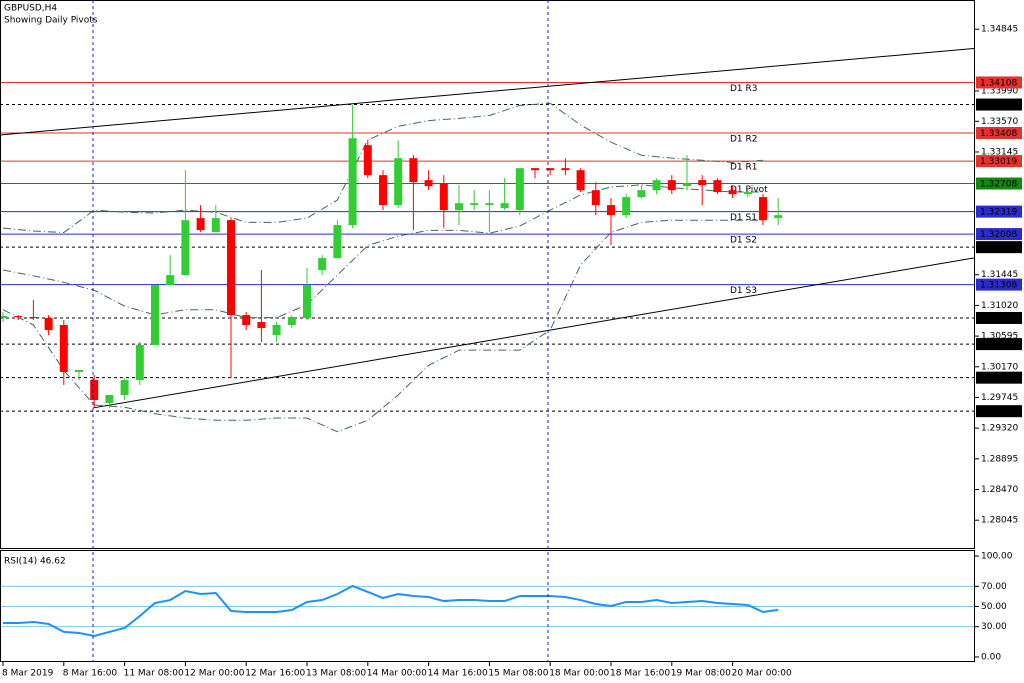  What do you see at coordinates (999, 367) in the screenshot?
I see `y-tick-label: 1.30170` at bounding box center [999, 367].